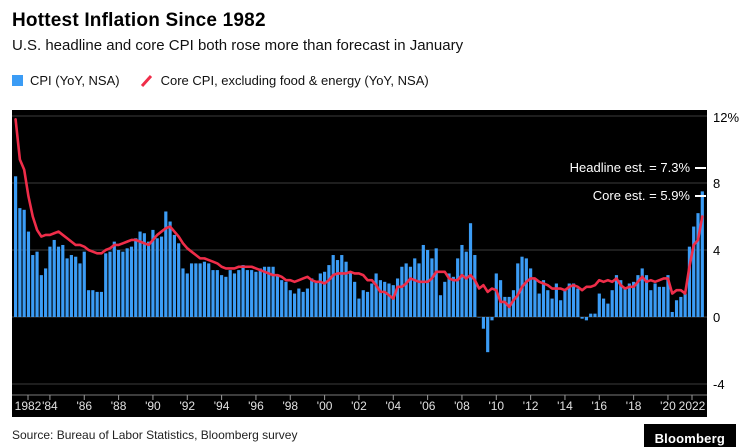 The width and height of the screenshot is (740, 447). Describe the element at coordinates (689, 435) in the screenshot. I see `bloomberg-logo: Bloomberg` at that location.